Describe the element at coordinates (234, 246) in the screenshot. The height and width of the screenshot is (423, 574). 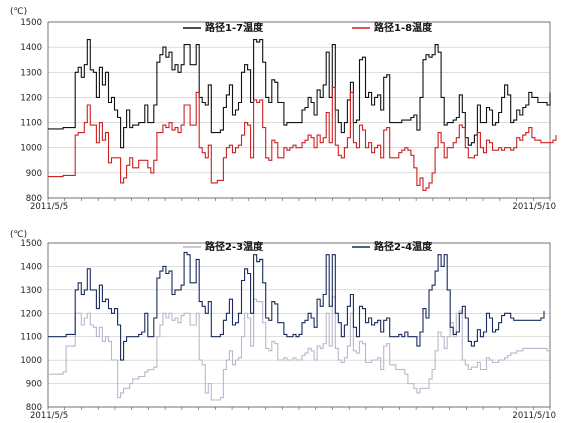
I see `legend-label: 路径2-3温度` at that location.